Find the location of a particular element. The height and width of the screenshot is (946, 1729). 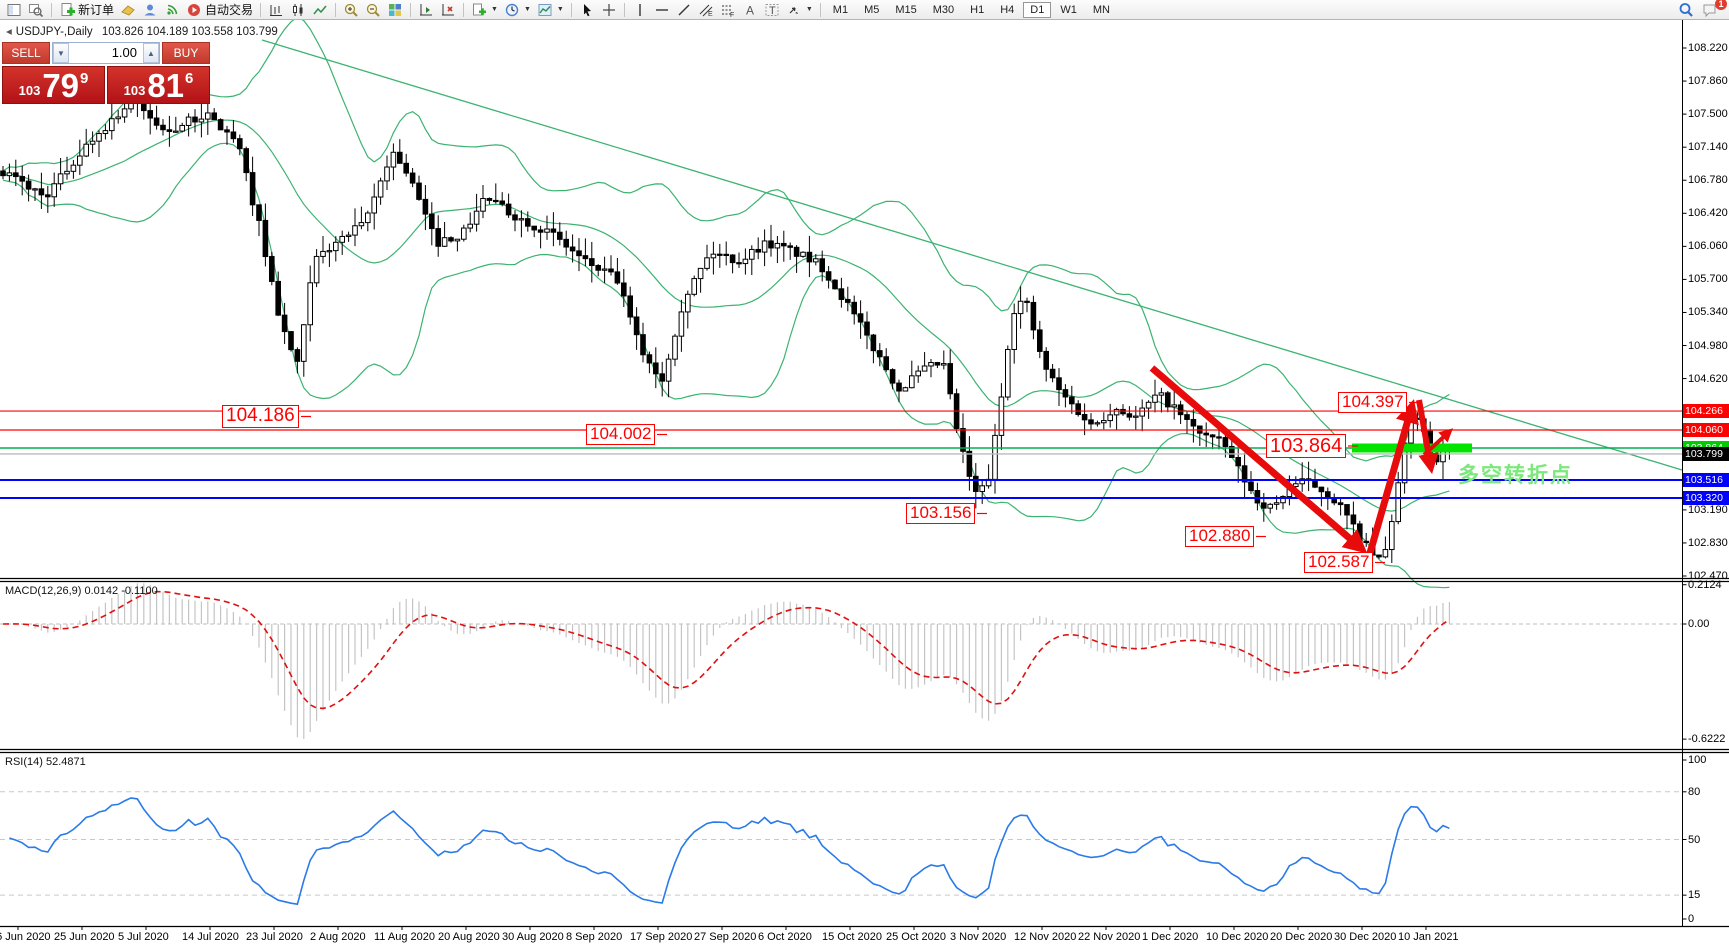

line-chart-button is located at coordinates (320, 10).